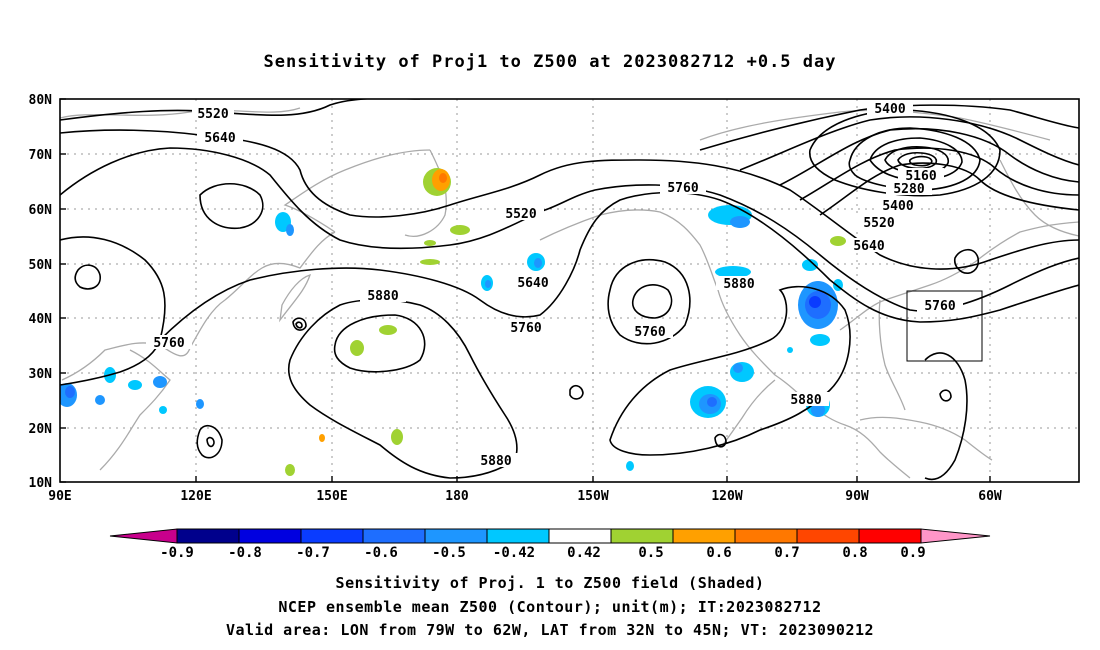 Image resolution: width=1100 pixels, height=650 pixels. What do you see at coordinates (854, 553) in the screenshot?
I see `colorbar-label: 0.8` at bounding box center [854, 553].